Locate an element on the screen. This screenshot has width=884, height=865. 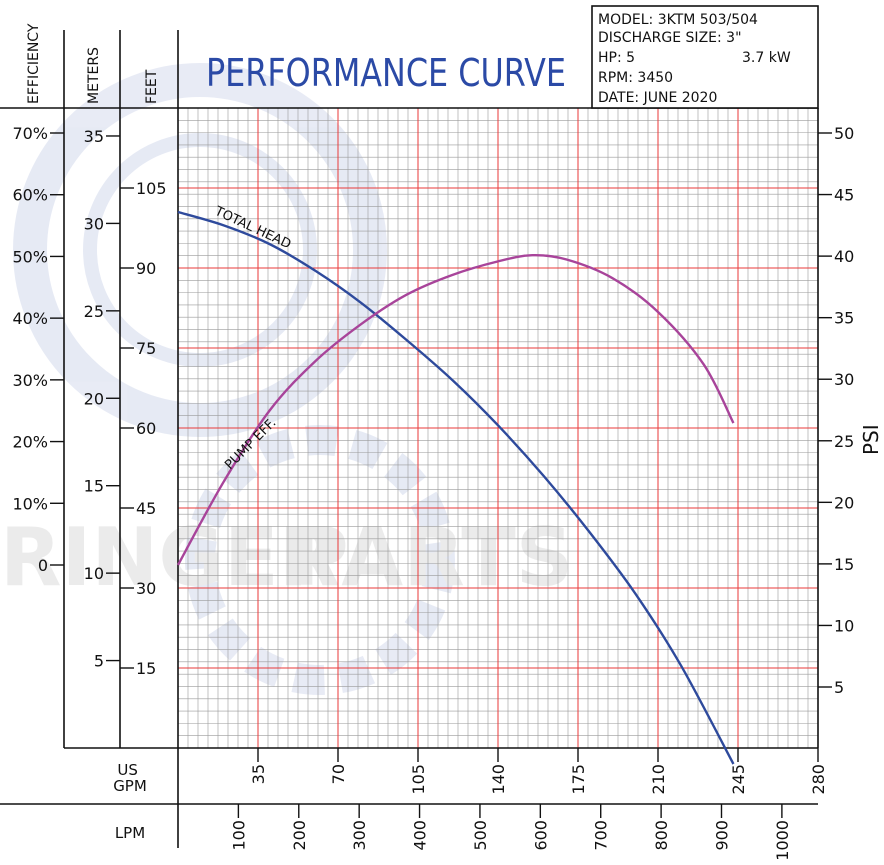
gpm-axis-label: US GPM is located at coordinates (130, 778).